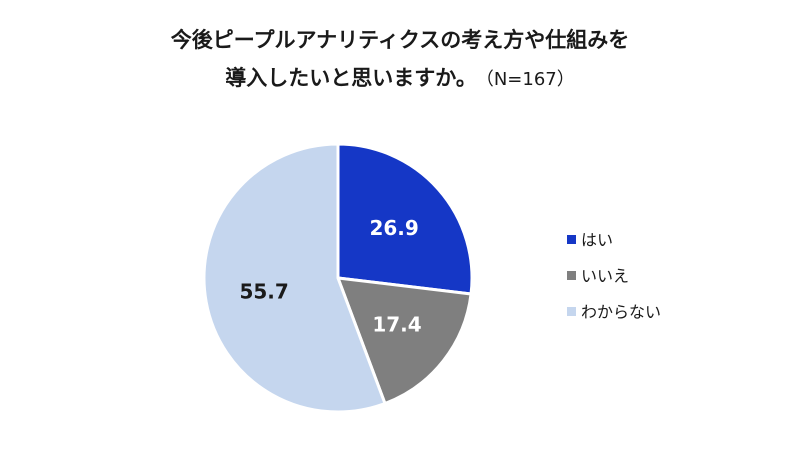  I want to click on slice-value-label-3: 55.7, so click(263, 291).